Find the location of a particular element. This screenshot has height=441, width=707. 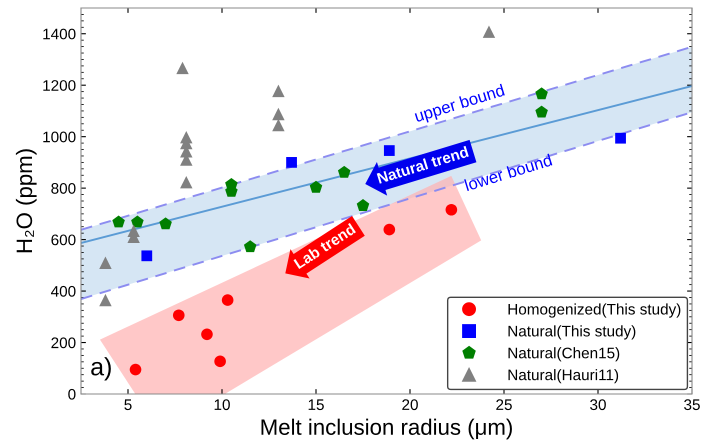

annotation: upper bound is located at coordinates (460, 105).